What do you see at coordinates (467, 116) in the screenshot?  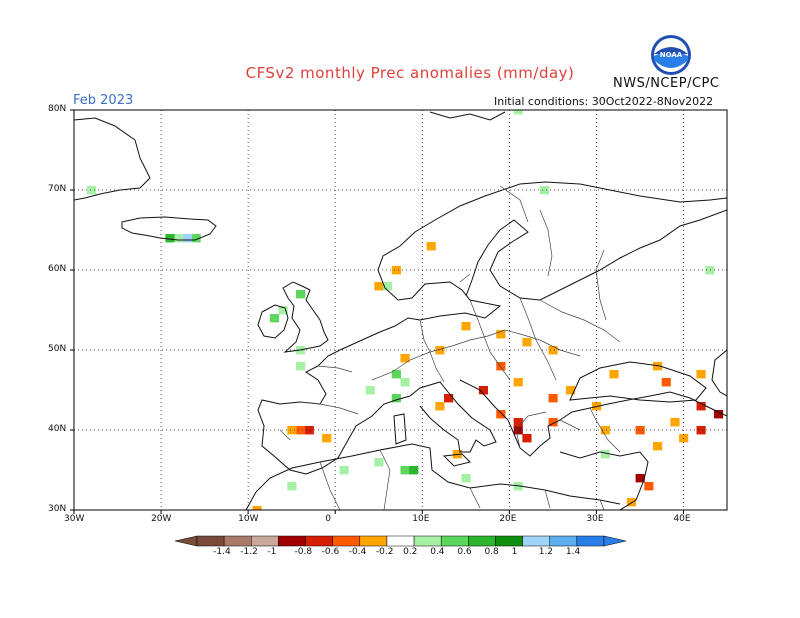 I see `coast-svalbard` at bounding box center [467, 116].